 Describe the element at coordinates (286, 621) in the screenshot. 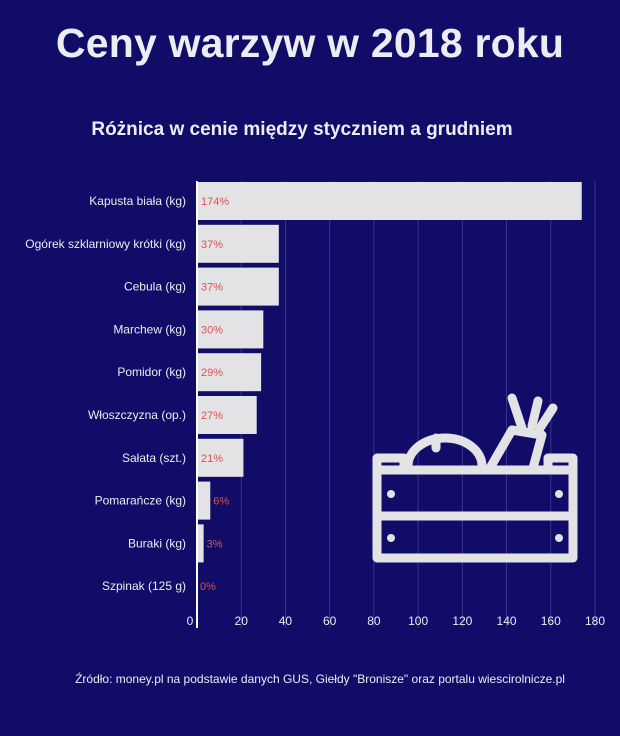

I see `x-tick-label: 40` at that location.